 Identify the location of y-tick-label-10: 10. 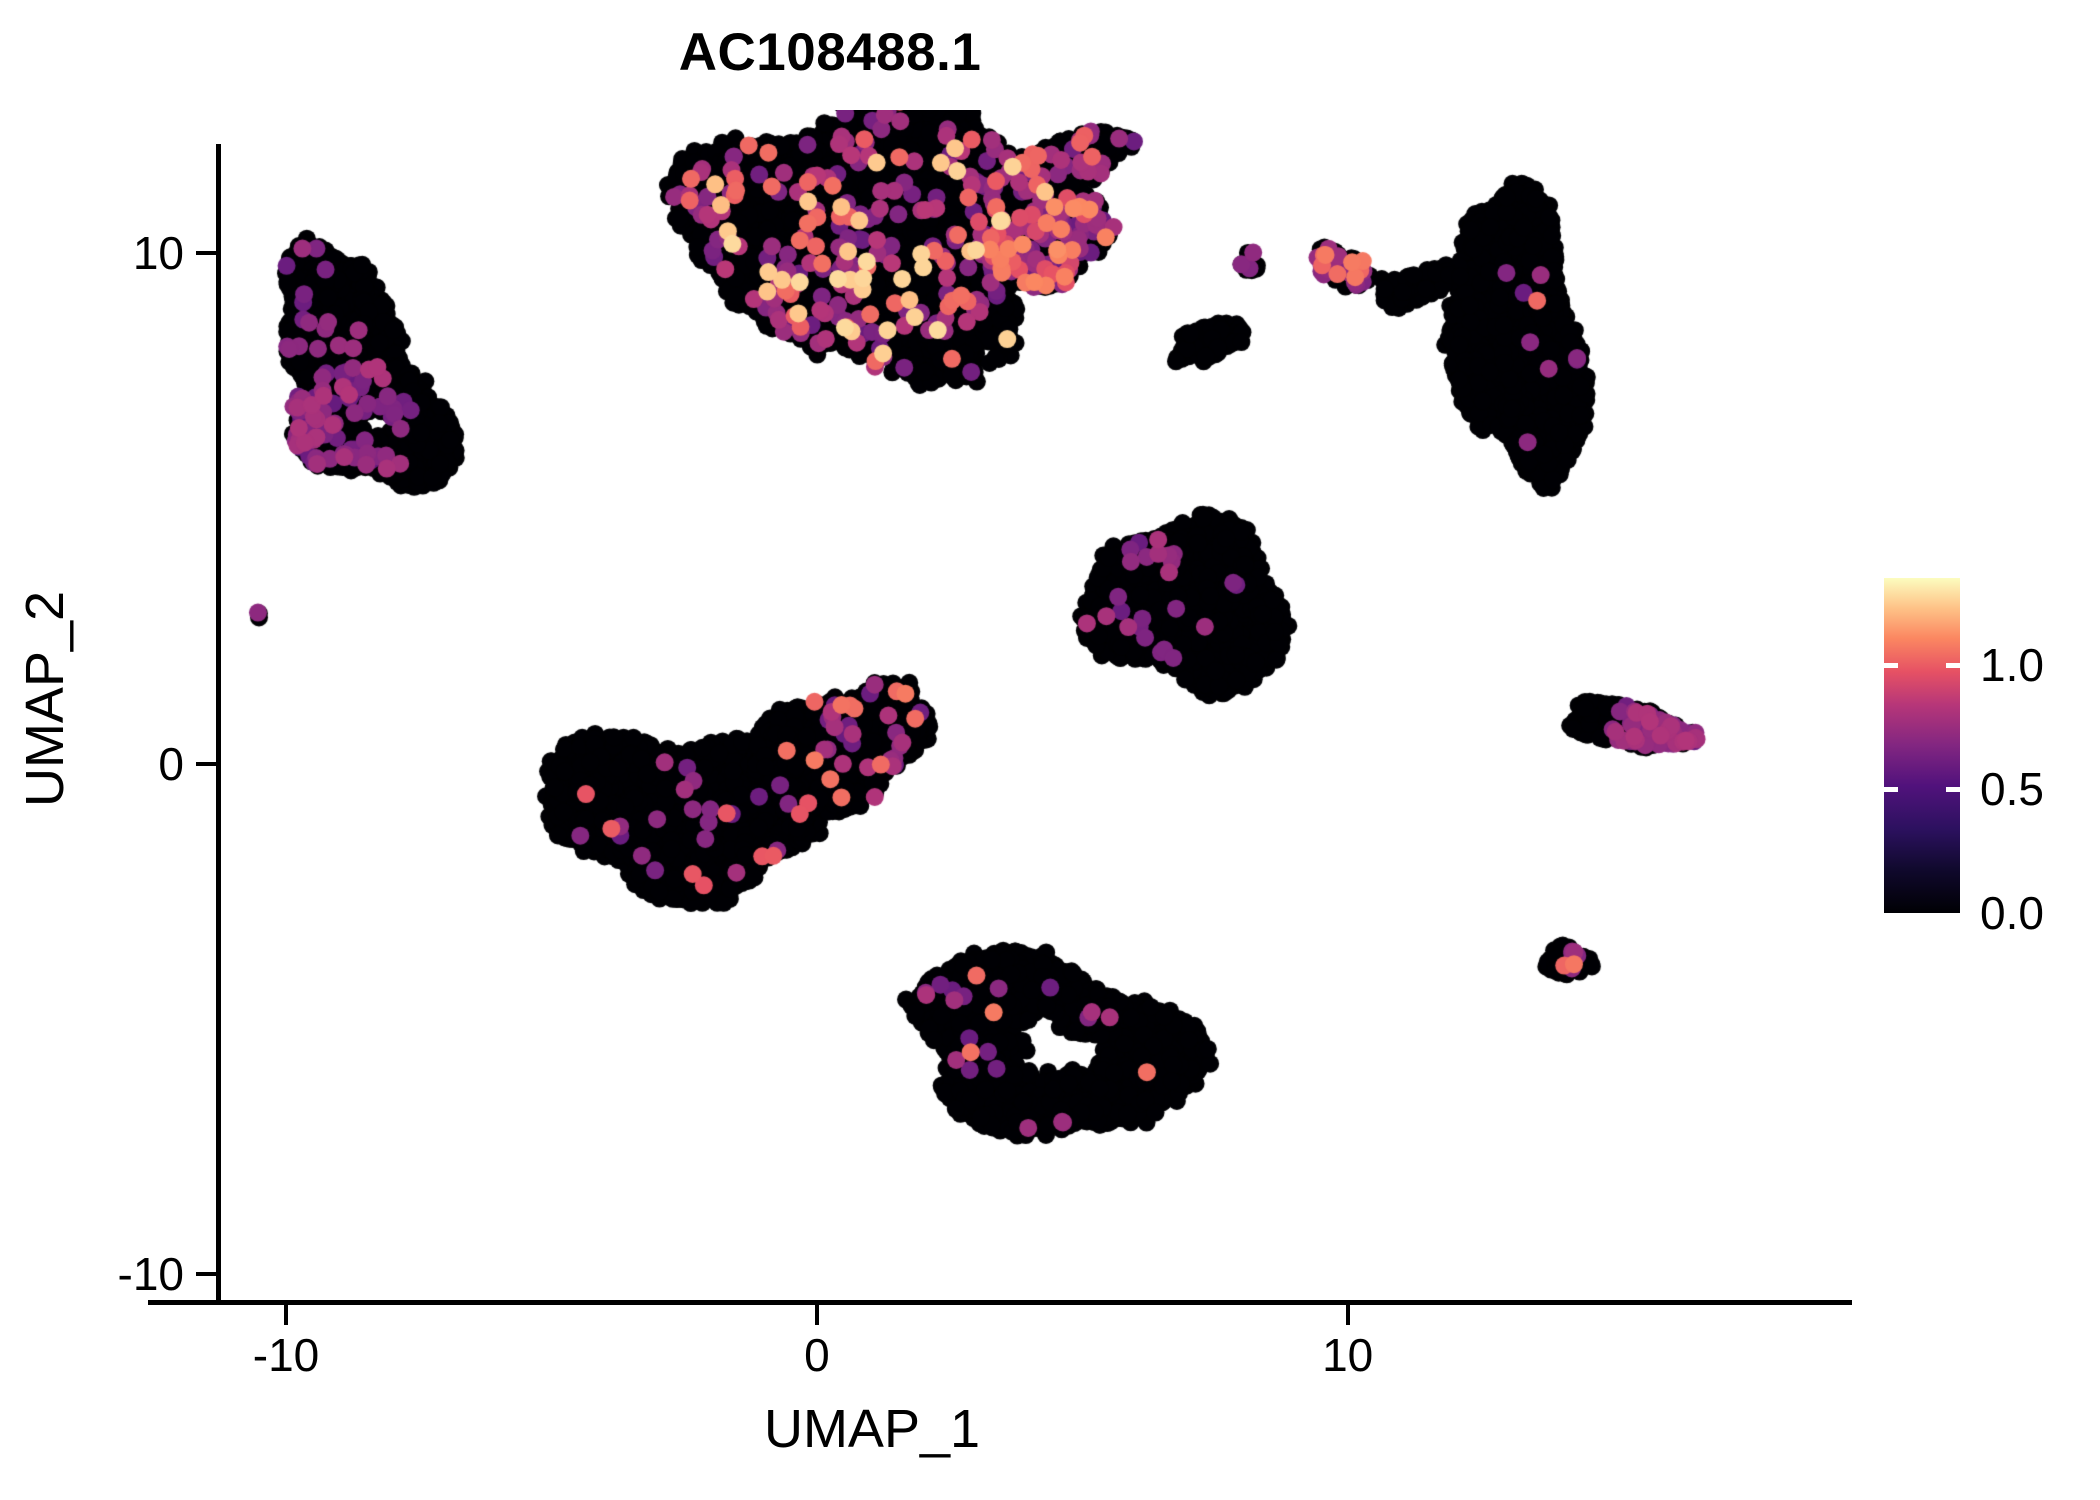
(158, 252).